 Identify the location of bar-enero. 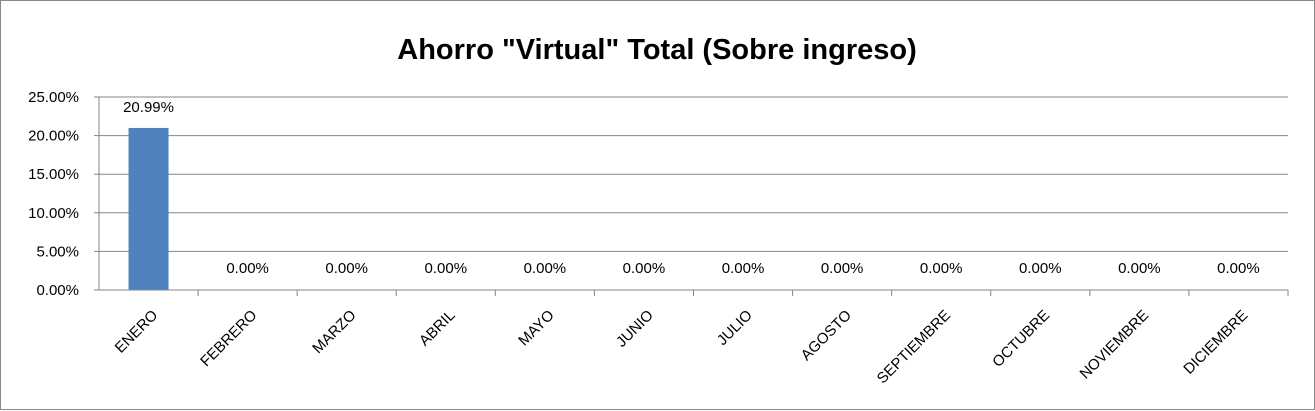
(148, 208).